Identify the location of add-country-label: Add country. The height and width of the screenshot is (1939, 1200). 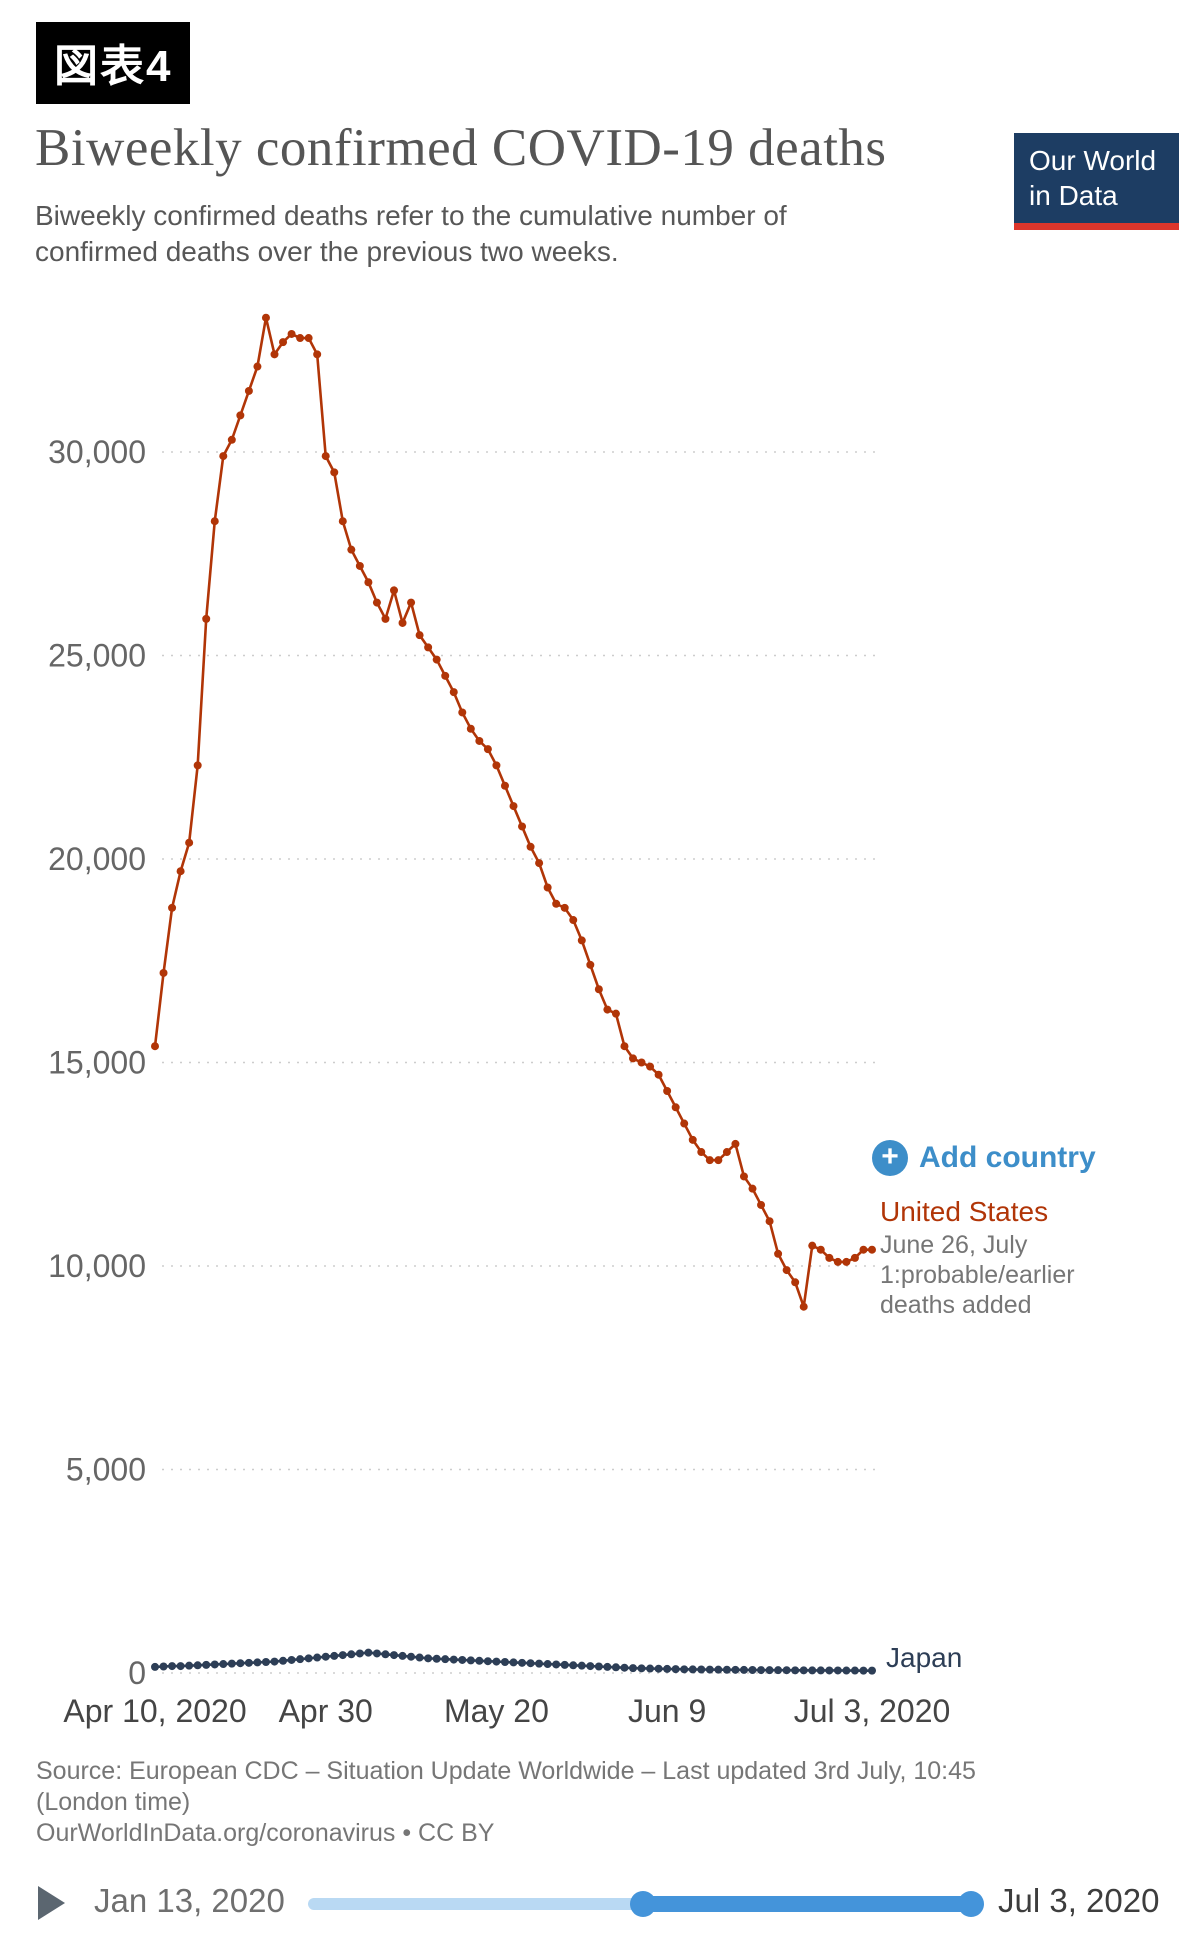
(1007, 1157).